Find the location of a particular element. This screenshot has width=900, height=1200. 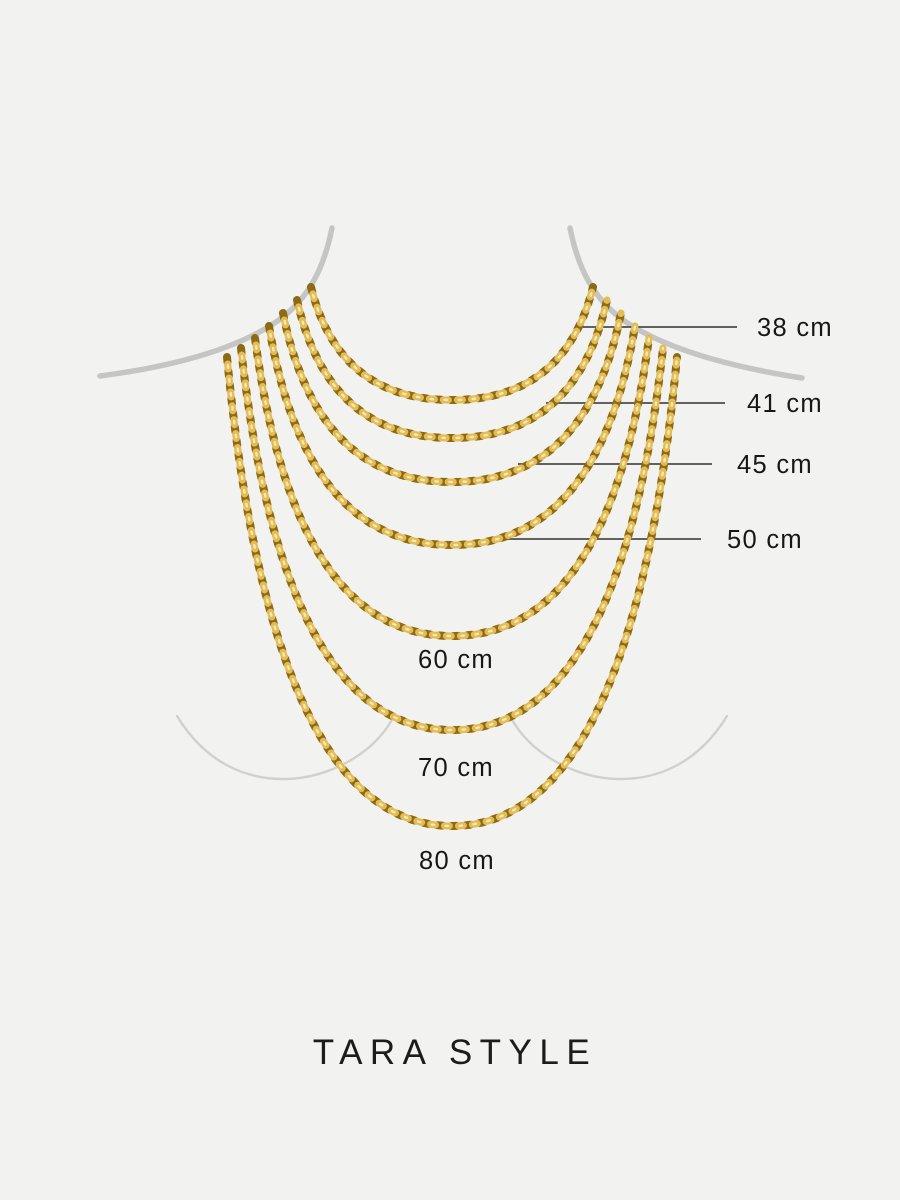

chain-45cm is located at coordinates (452, 398).